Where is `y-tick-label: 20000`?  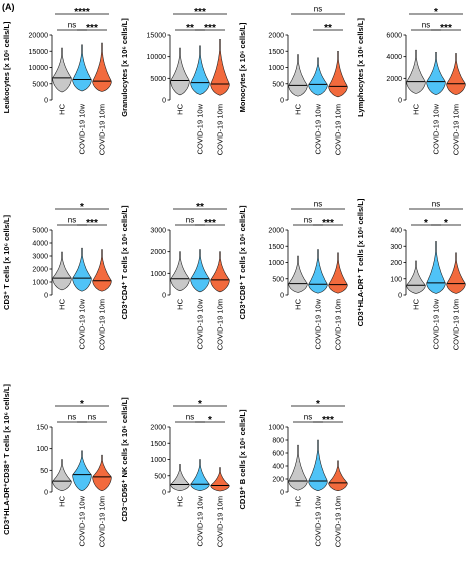
y-tick-label: 20000 is located at coordinates (39, 36).